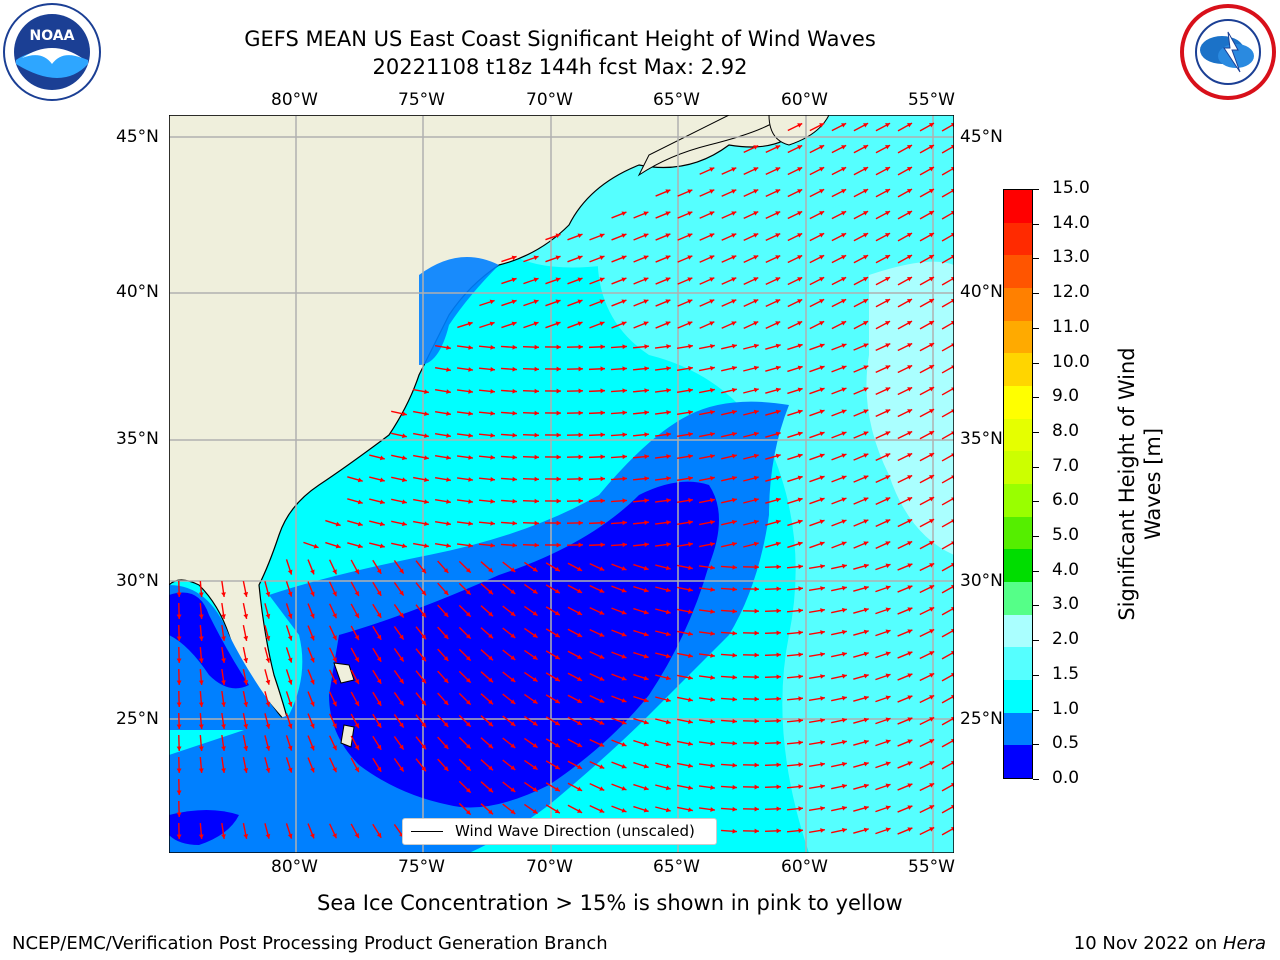  I want to click on colorbar-tick-label: 12.0, so click(1071, 292).